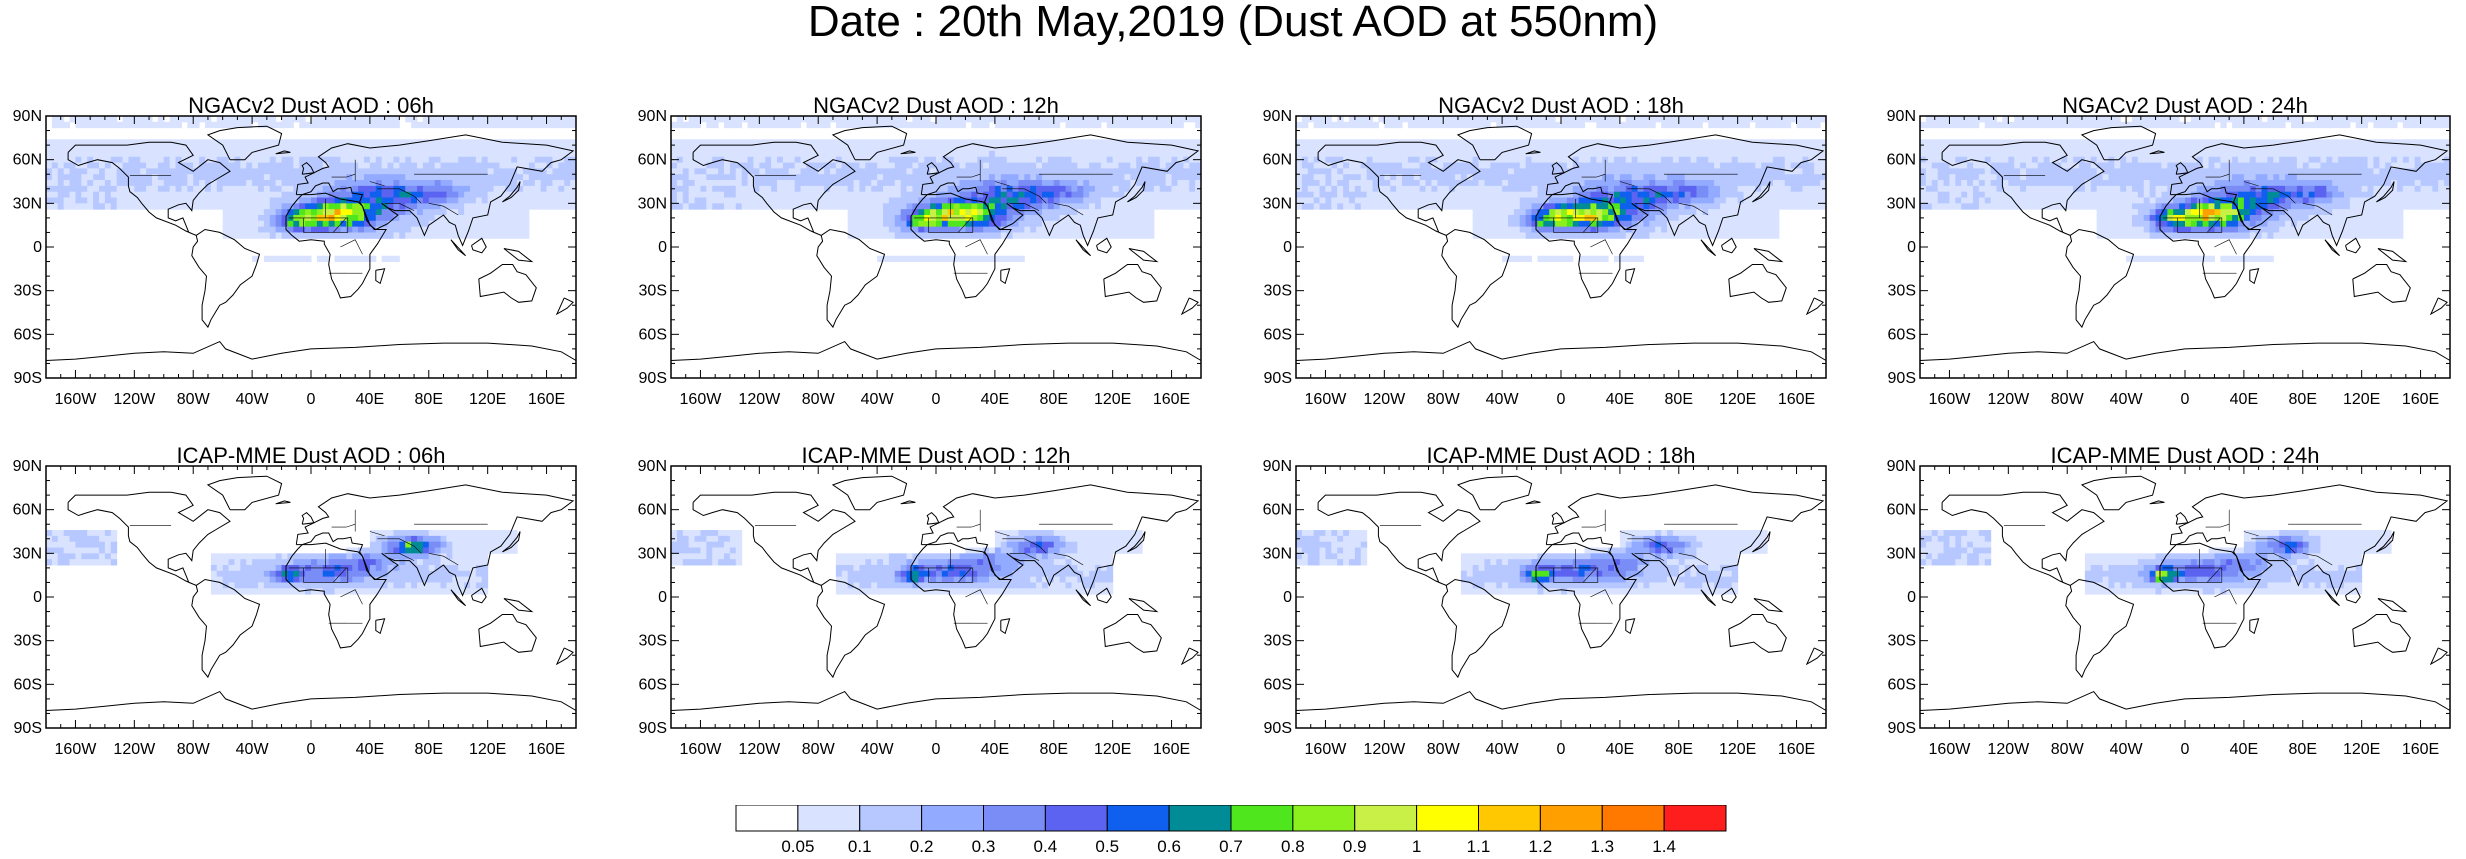 The height and width of the screenshot is (859, 2466). I want to click on lat-tick-label: 60N, so click(27, 160).